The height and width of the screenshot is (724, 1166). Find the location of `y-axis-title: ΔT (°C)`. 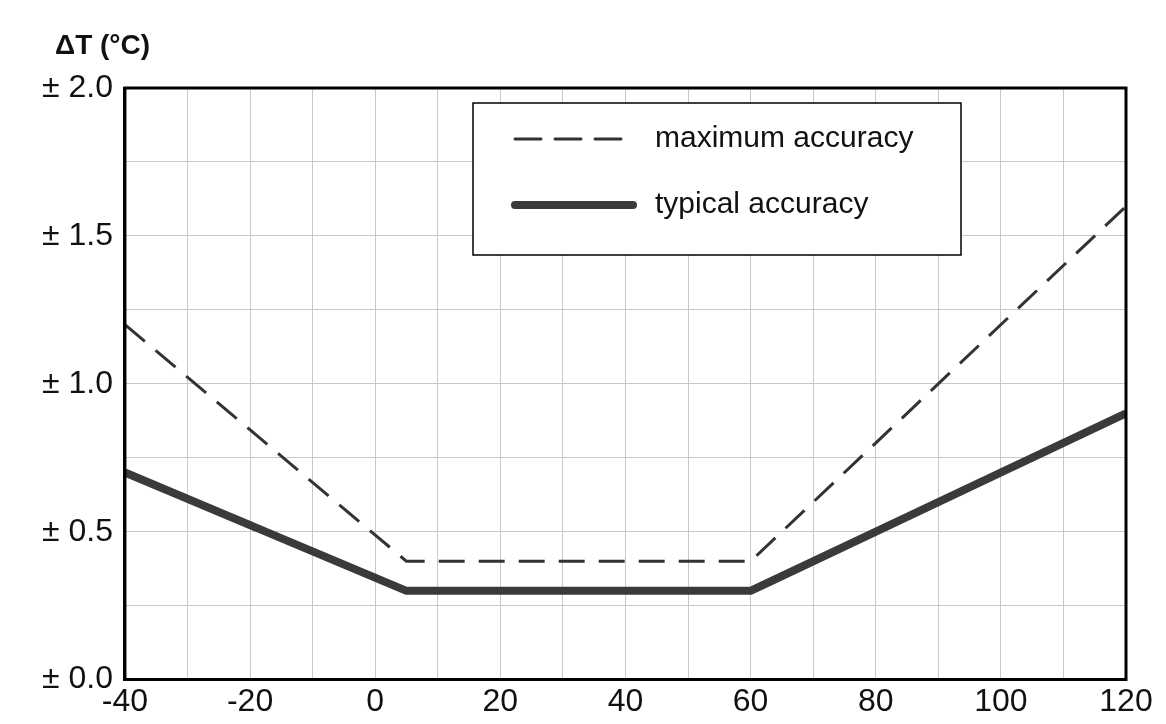

y-axis-title: ΔT (°C) is located at coordinates (103, 44).